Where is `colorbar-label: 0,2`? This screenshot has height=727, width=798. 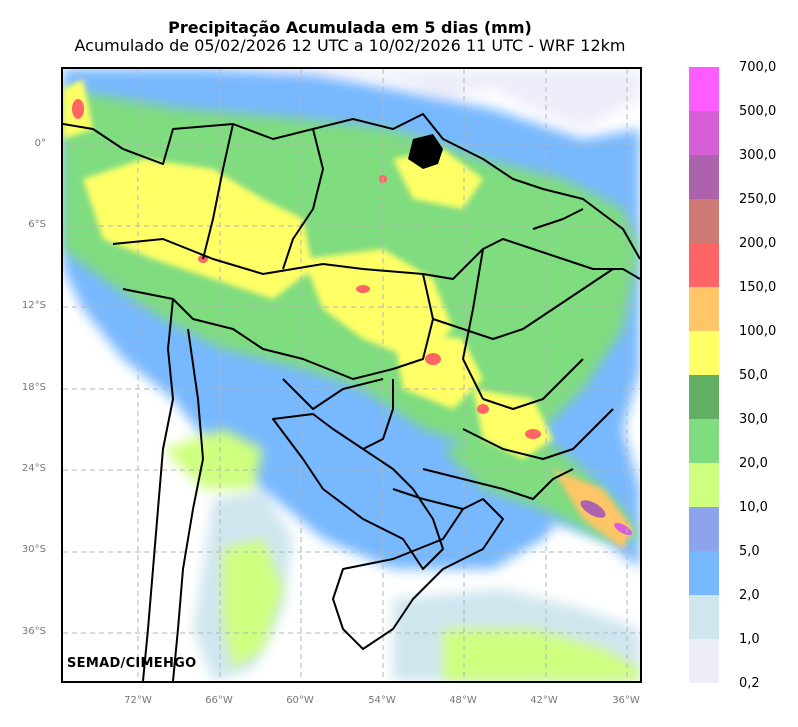
colorbar-label: 0,2 is located at coordinates (749, 683).